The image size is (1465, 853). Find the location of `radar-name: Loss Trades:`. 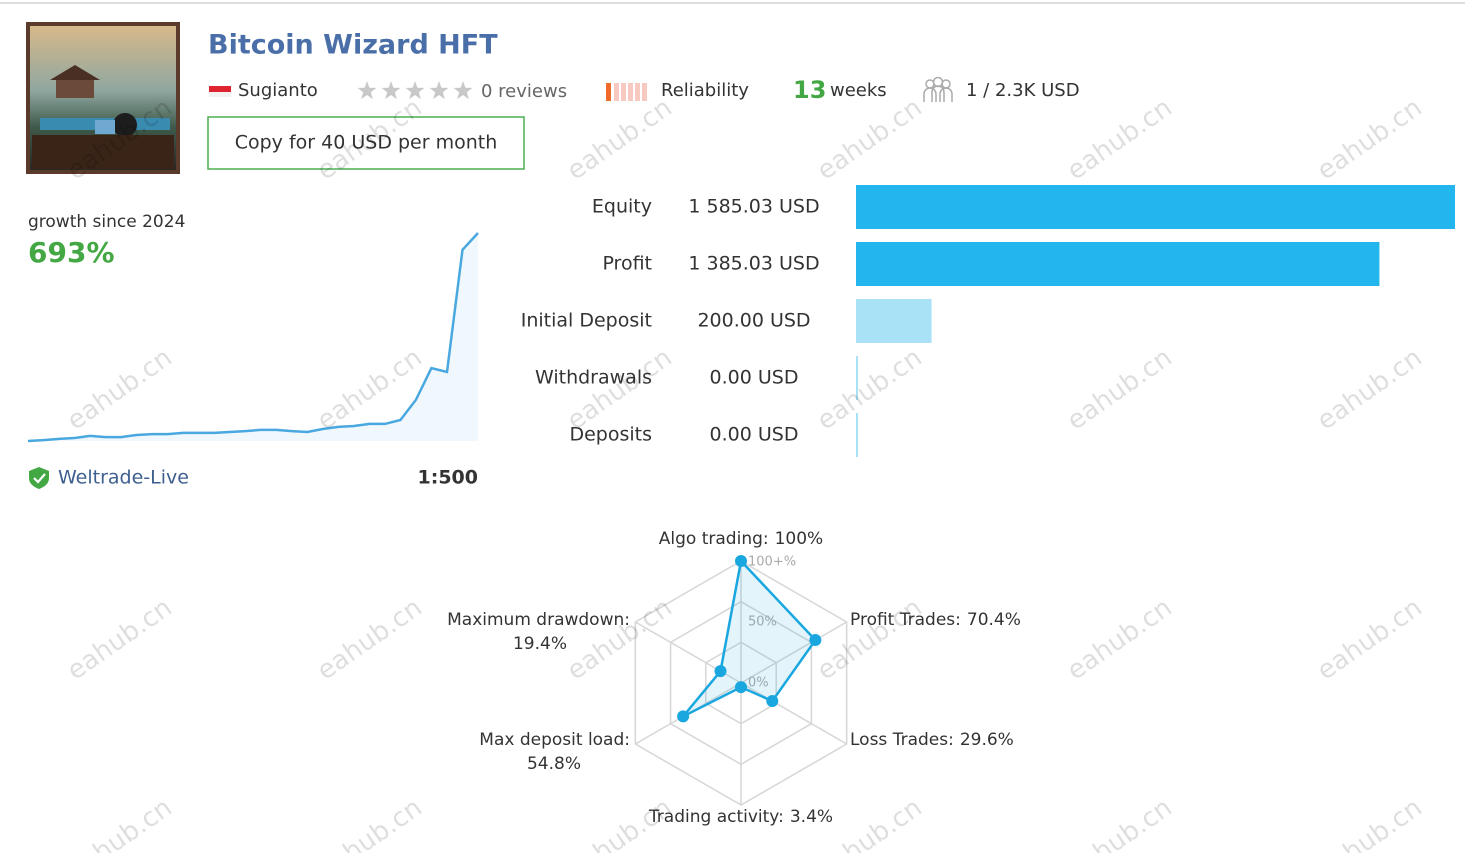

radar-name: Loss Trades: is located at coordinates (902, 740).